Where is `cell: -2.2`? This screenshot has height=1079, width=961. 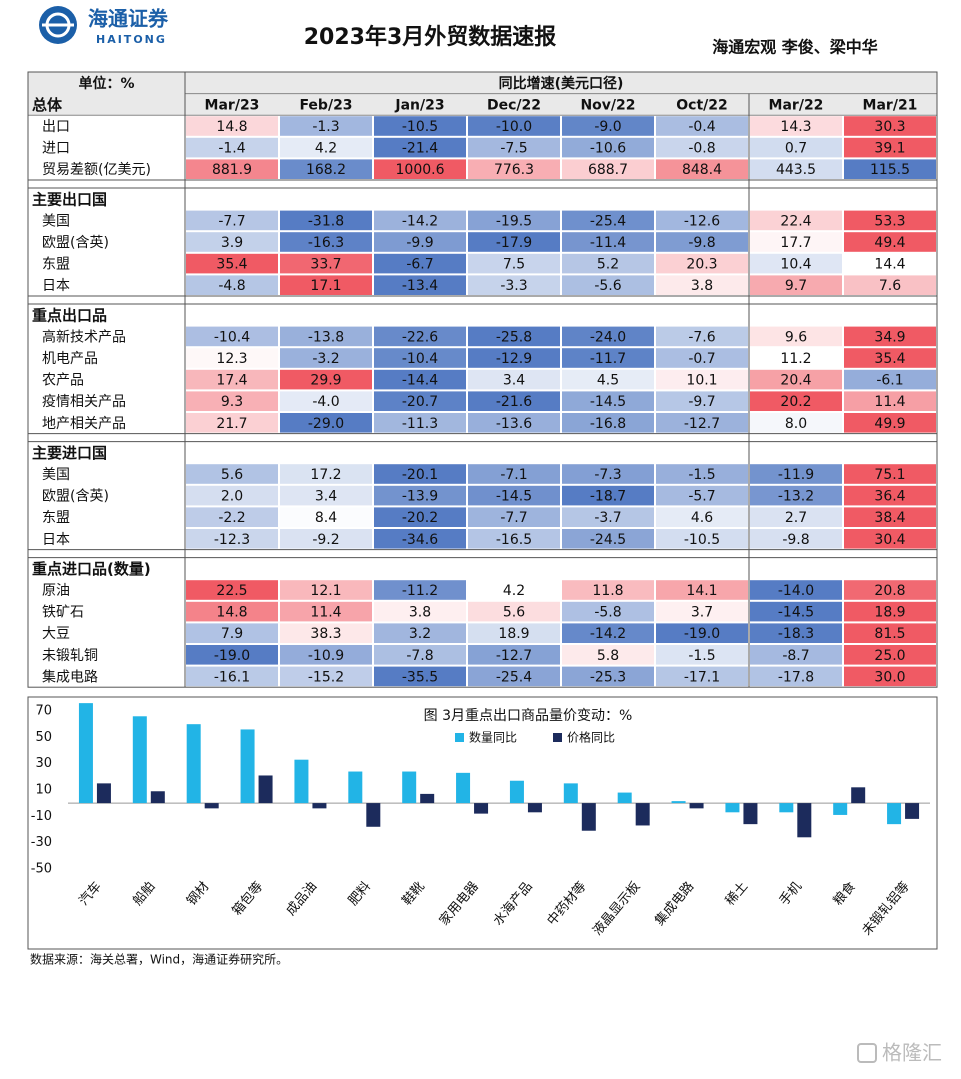 cell: -2.2 is located at coordinates (231, 518).